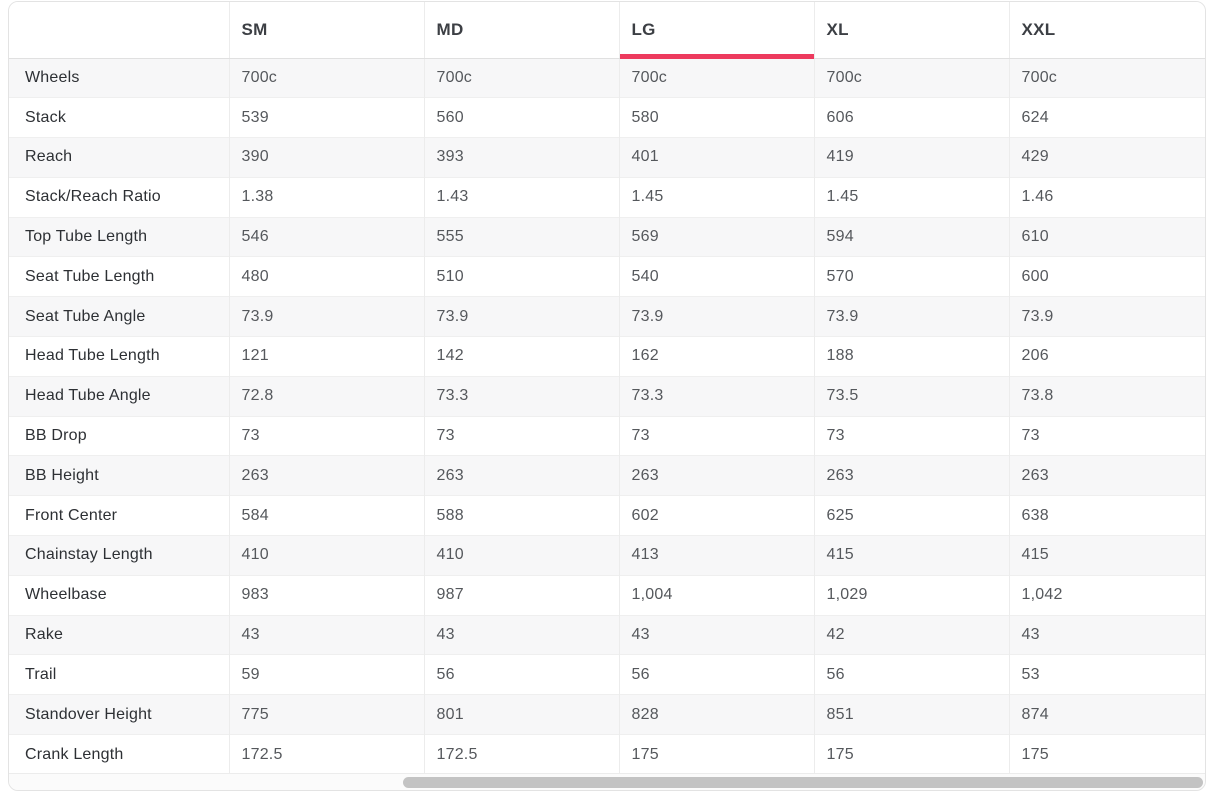  Describe the element at coordinates (716, 236) in the screenshot. I see `spec-value-cell: 569` at that location.